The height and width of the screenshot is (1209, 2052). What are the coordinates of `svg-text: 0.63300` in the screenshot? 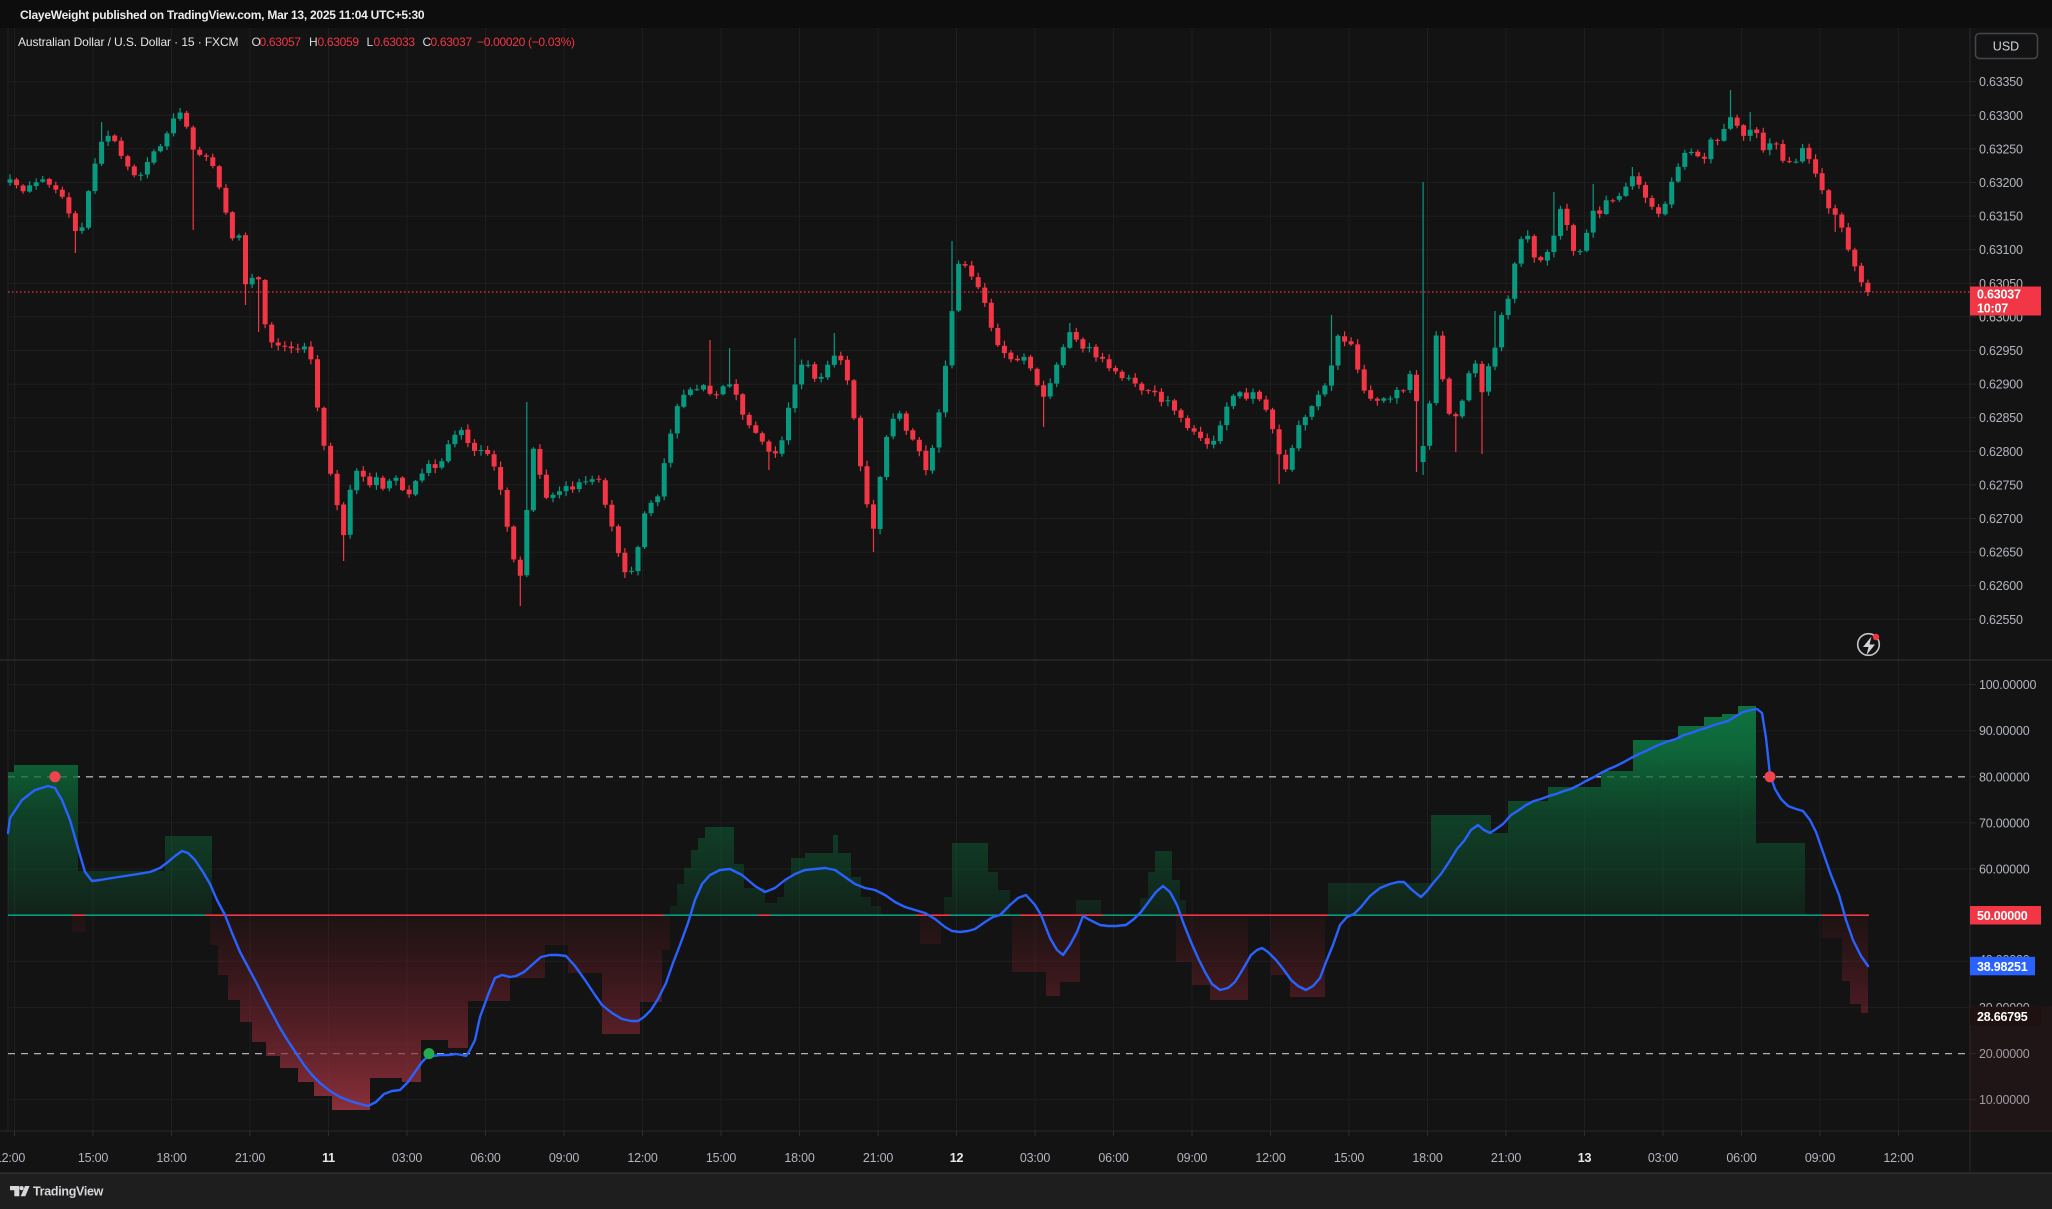 It's located at (2001, 116).